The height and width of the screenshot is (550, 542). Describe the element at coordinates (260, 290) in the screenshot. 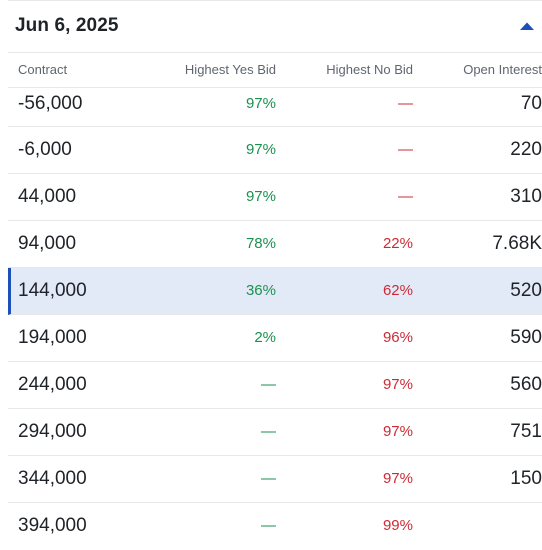

I see `yes-bid-value: 36%` at that location.